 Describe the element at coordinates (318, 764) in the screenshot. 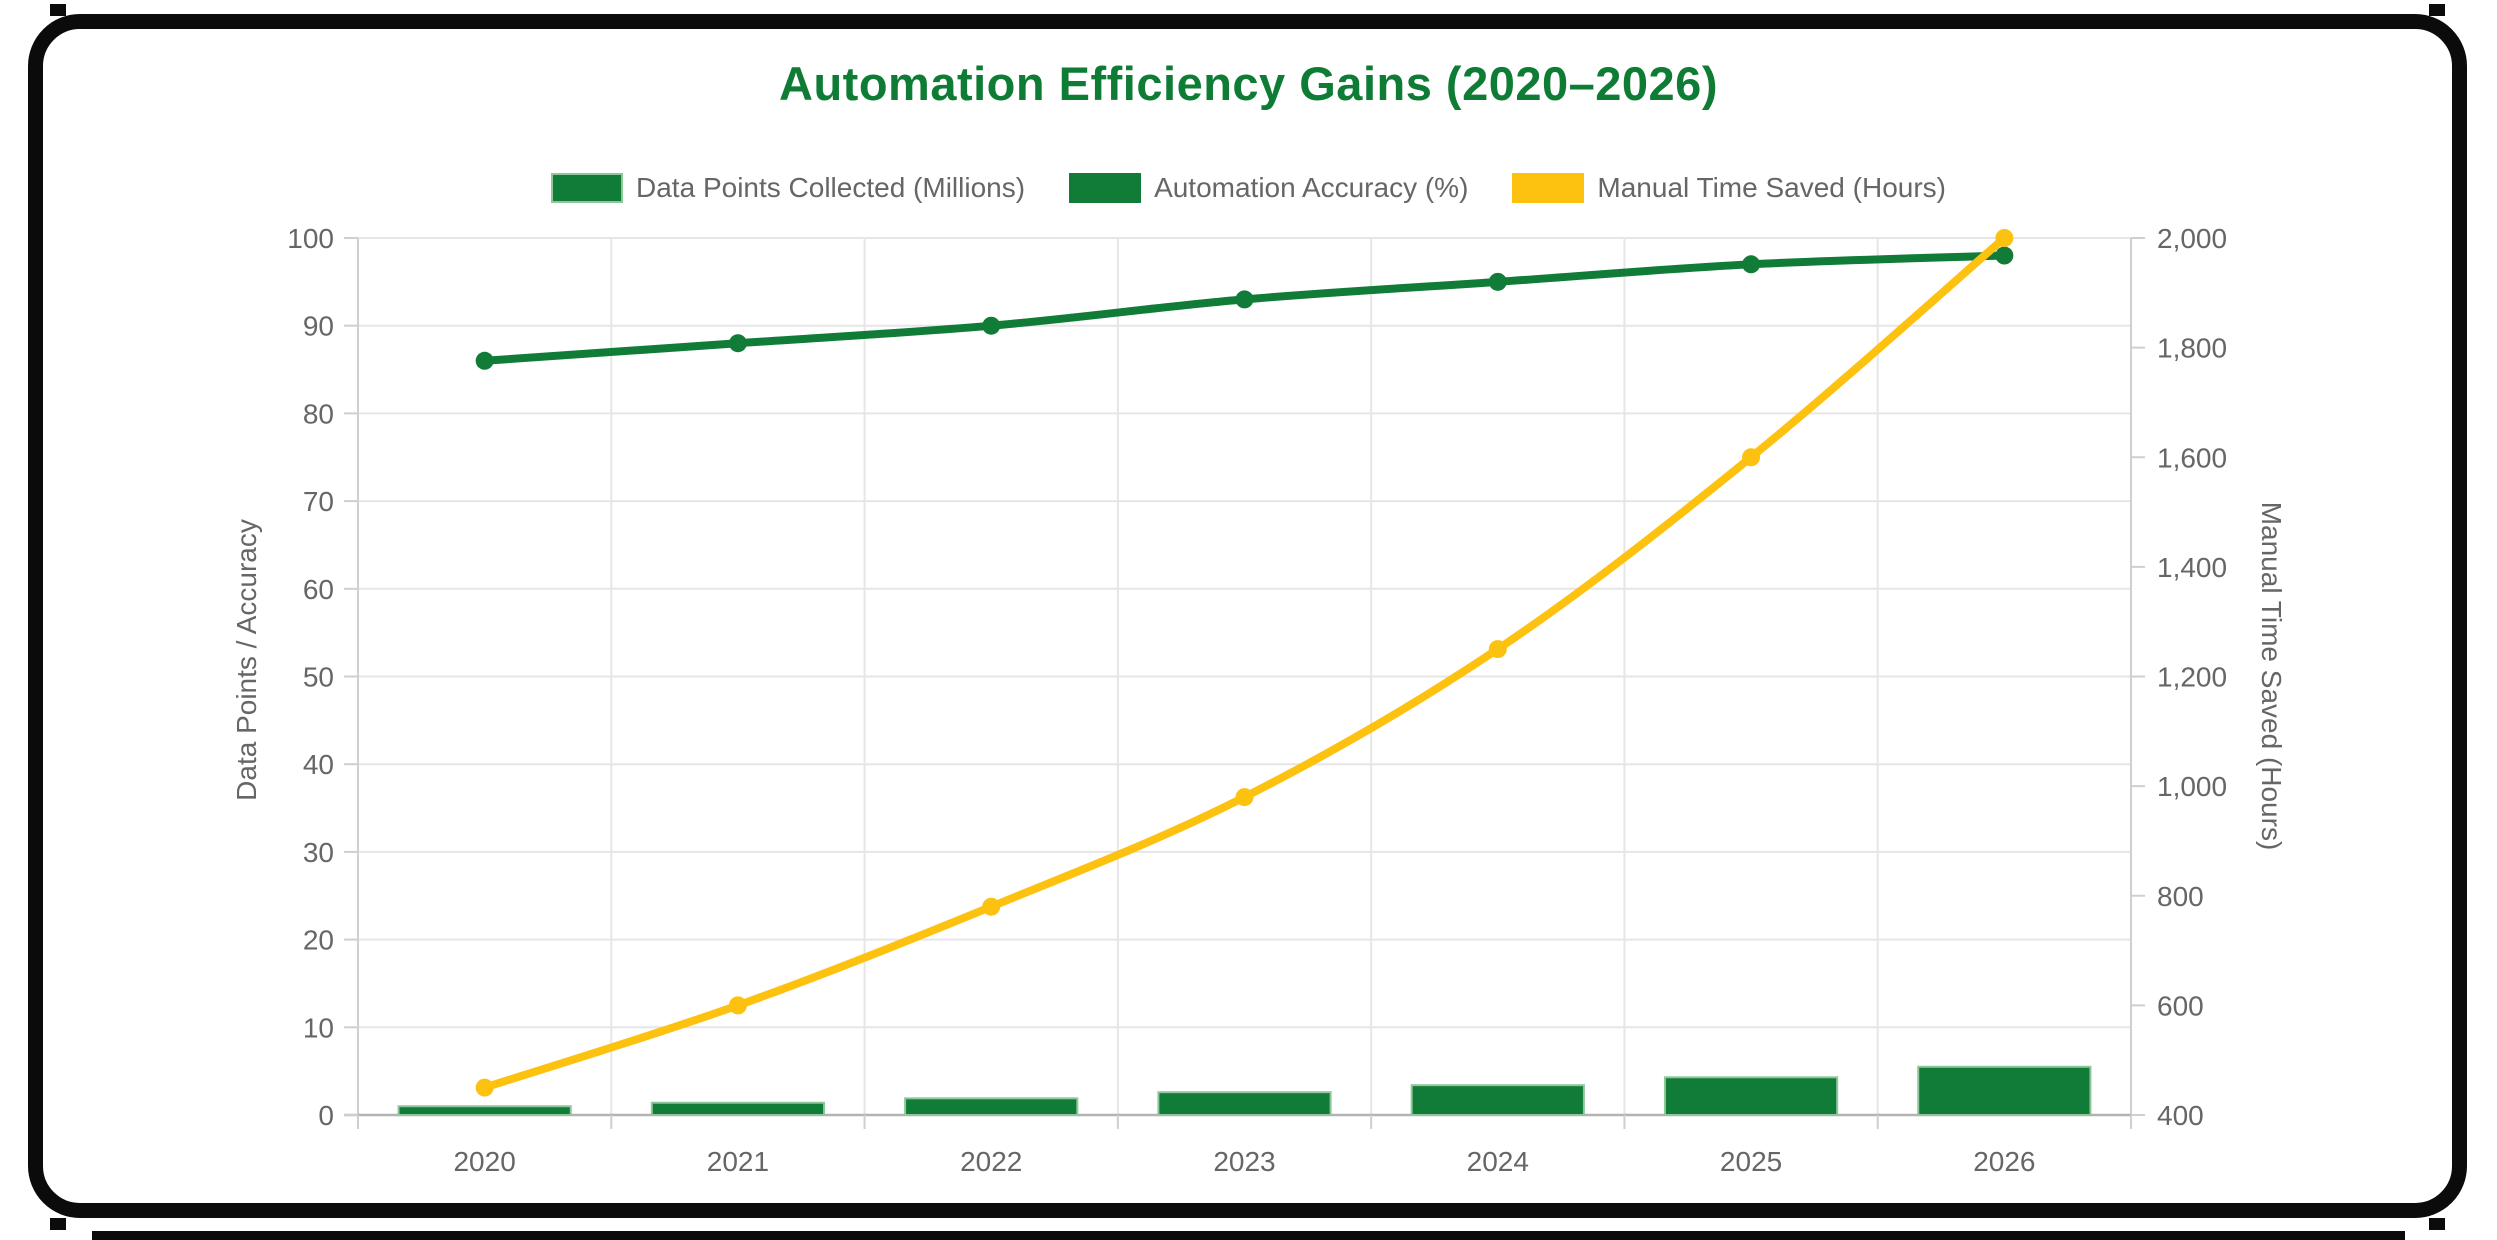

I see `svg-text: 40` at that location.